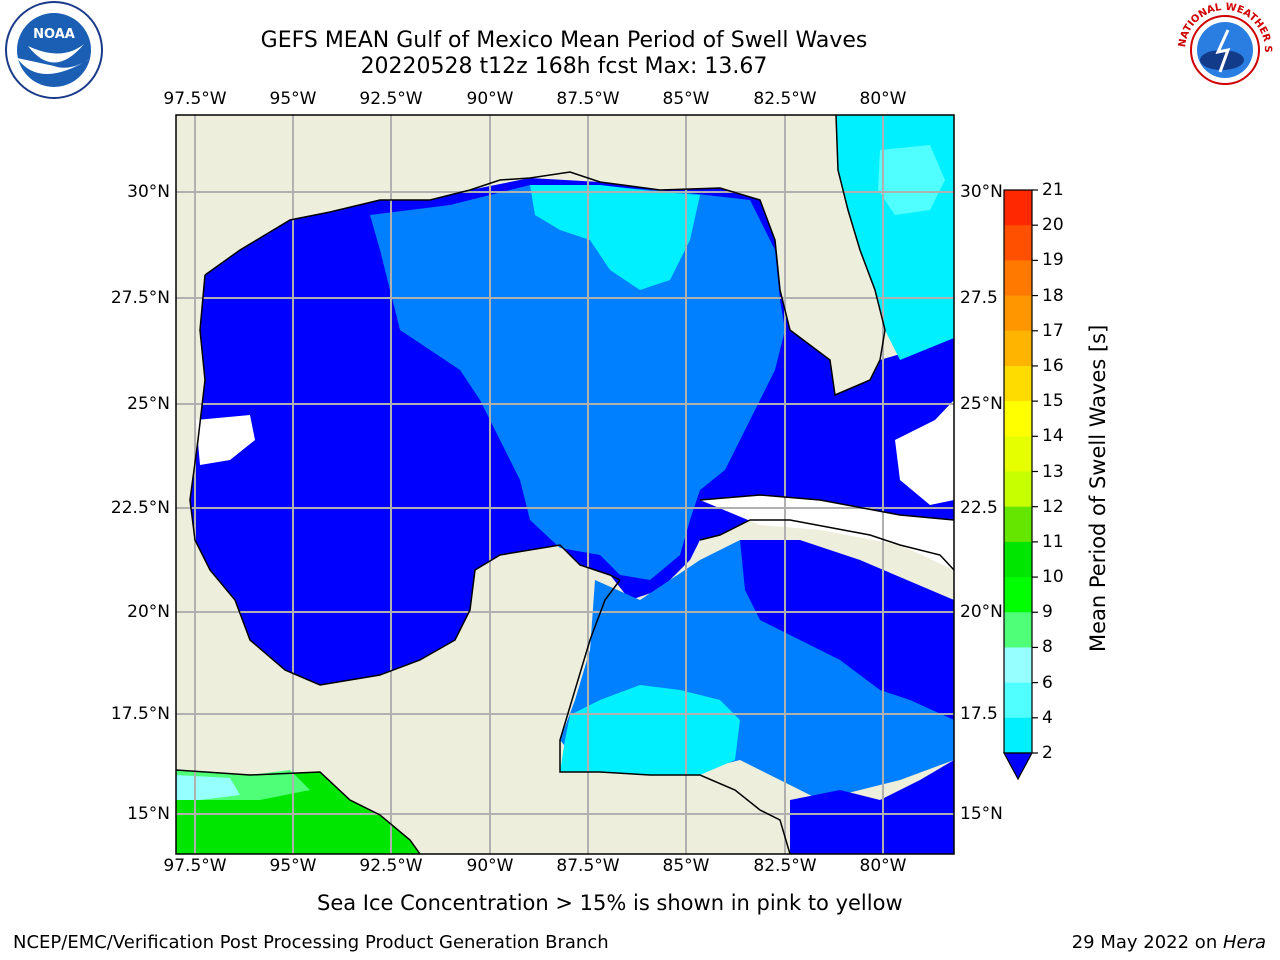 This screenshot has height=960, width=1280. I want to click on lon-tick-bottom-92.5: 92.5°W, so click(391, 866).